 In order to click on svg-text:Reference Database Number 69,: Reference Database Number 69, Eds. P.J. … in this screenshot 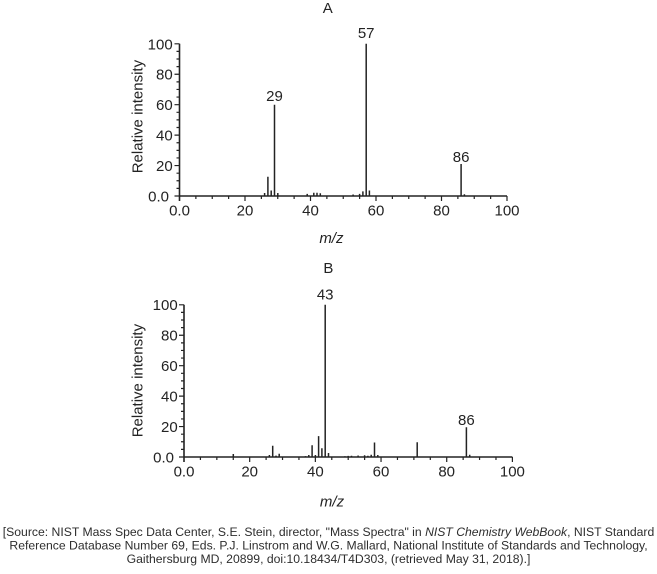, I will do `click(328, 545)`.